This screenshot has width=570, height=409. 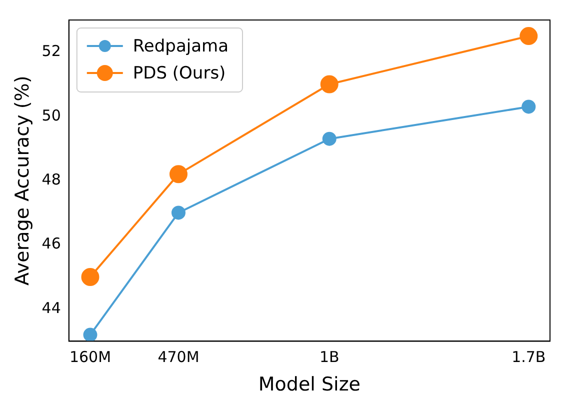 I want to click on legend-label: Redpajama, so click(x=180, y=46).